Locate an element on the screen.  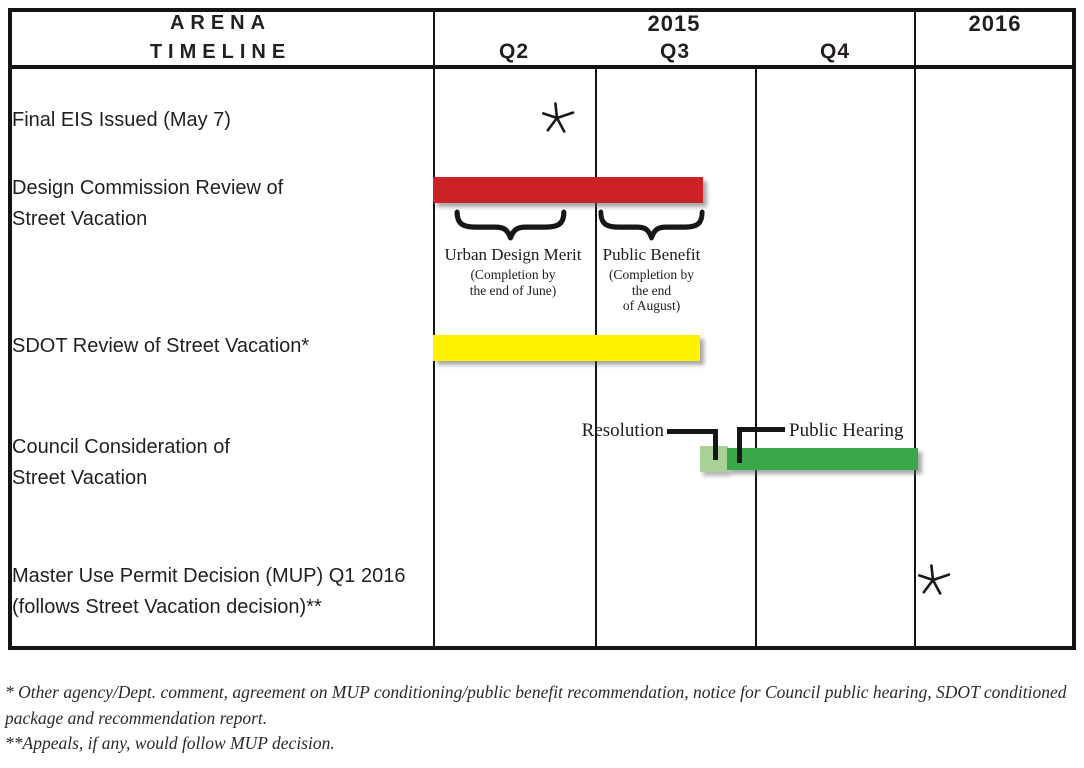
annotation-sub-line: of August) is located at coordinates (651, 305).